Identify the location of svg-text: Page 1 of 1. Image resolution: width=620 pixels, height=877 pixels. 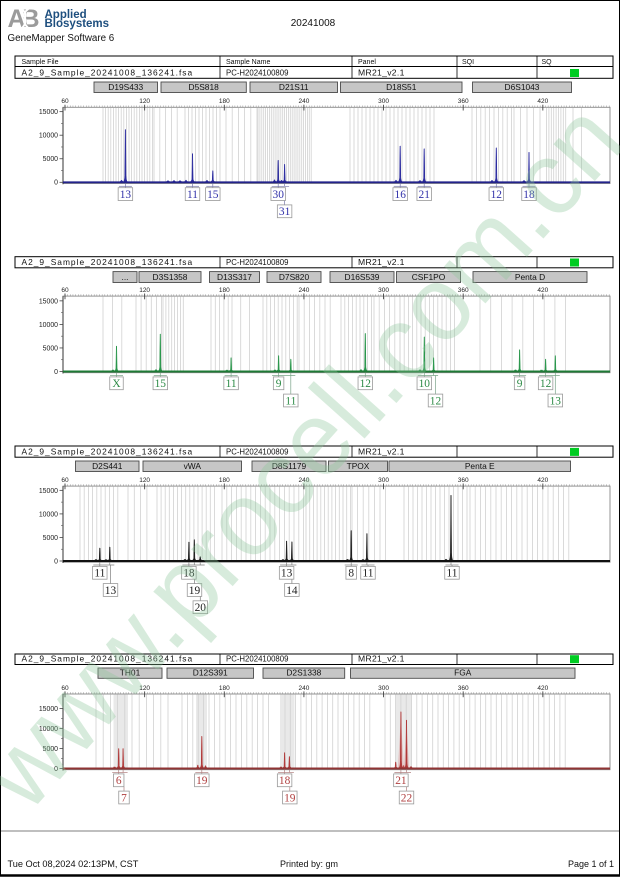
(591, 864).